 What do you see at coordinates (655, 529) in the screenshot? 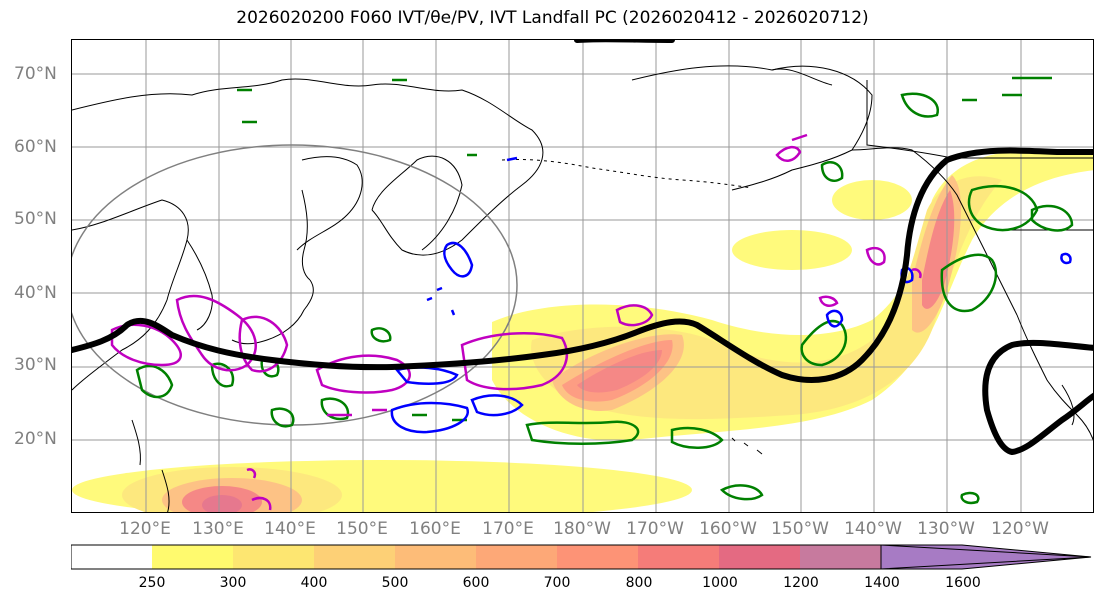
I see `lon-label-170w: 170°W` at bounding box center [655, 529].